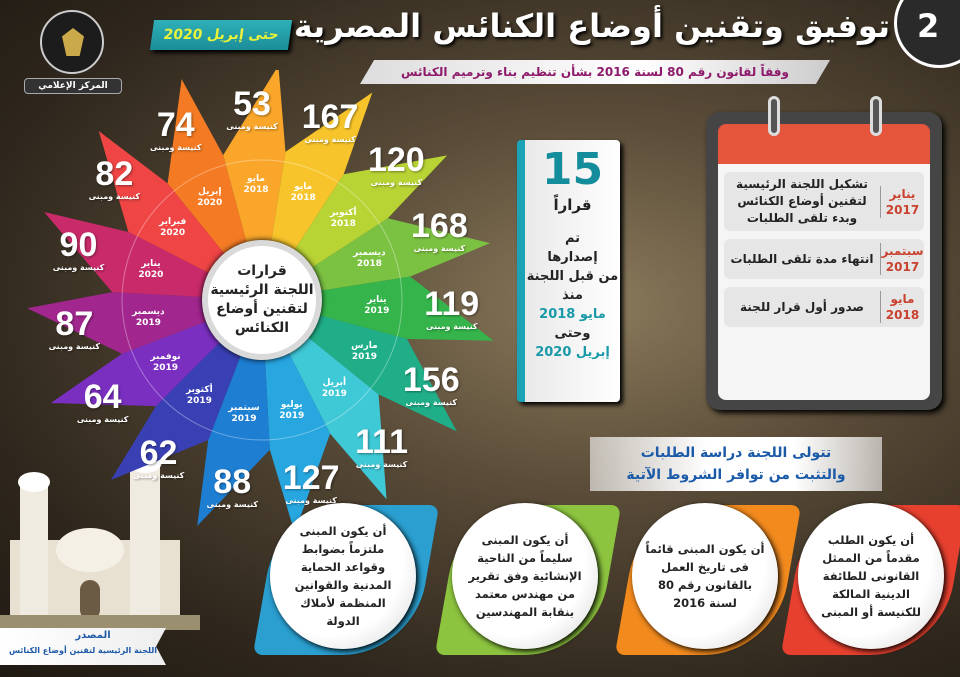  I want to click on petal-month: يناير 2020, so click(151, 270).